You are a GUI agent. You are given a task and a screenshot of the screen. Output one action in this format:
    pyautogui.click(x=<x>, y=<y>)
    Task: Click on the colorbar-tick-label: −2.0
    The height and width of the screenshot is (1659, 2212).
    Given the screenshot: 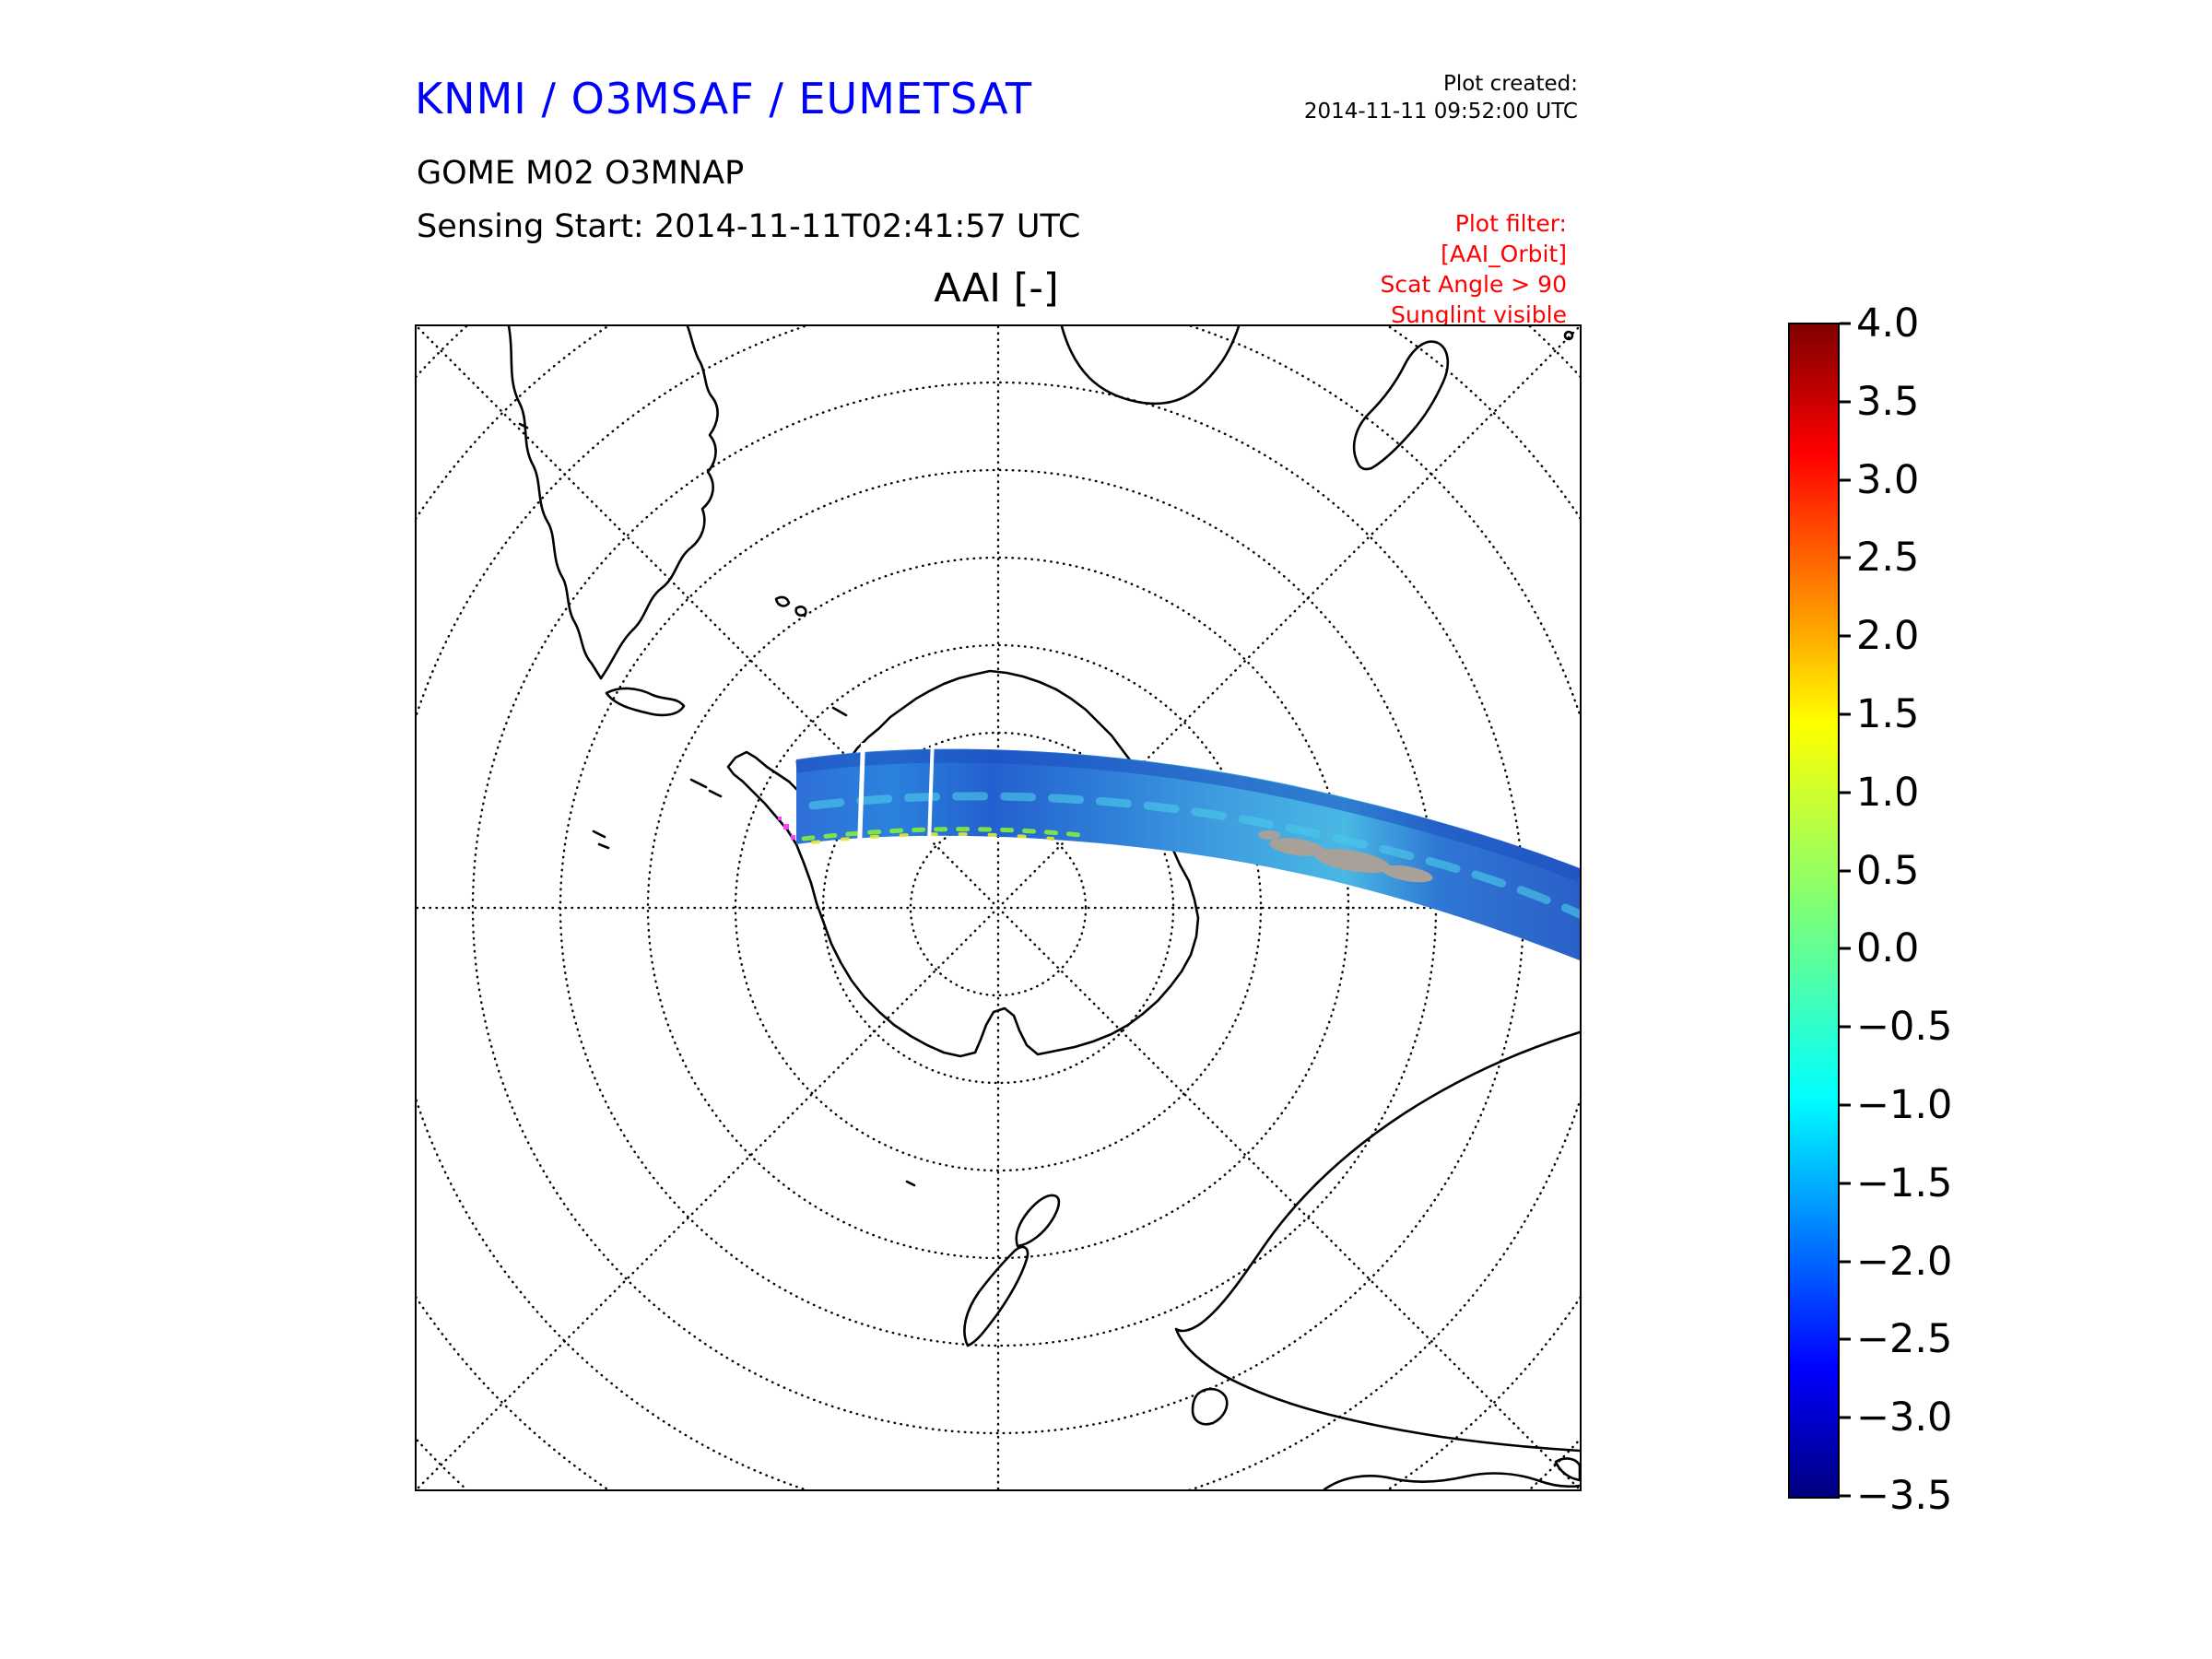 What is the action you would take?
    pyautogui.click(x=1904, y=1261)
    